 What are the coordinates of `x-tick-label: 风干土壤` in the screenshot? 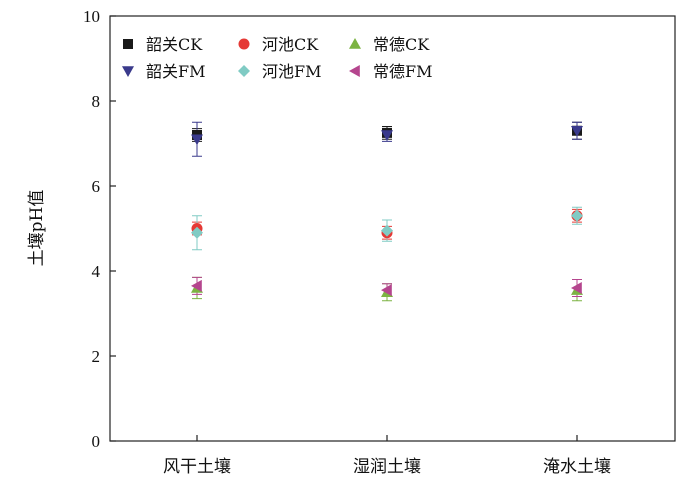 It's located at (197, 466).